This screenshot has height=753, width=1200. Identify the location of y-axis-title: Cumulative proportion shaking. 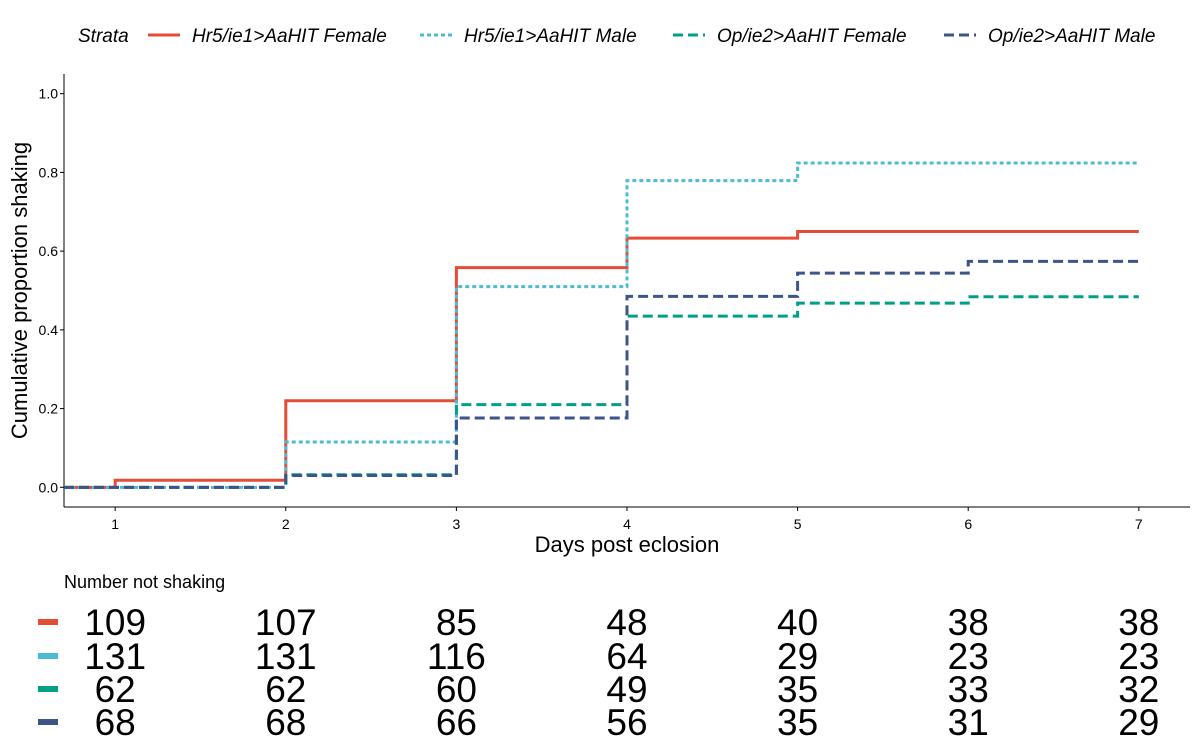
(19, 290).